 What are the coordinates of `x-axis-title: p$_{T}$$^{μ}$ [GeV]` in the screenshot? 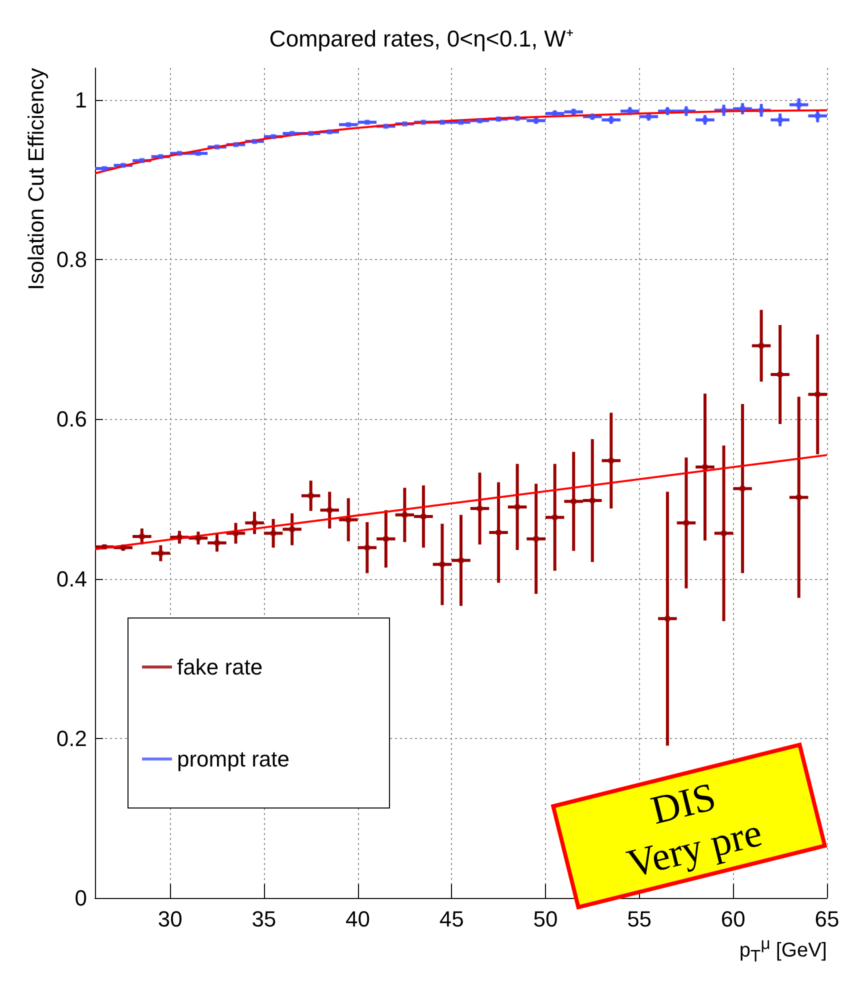 It's located at (783, 950).